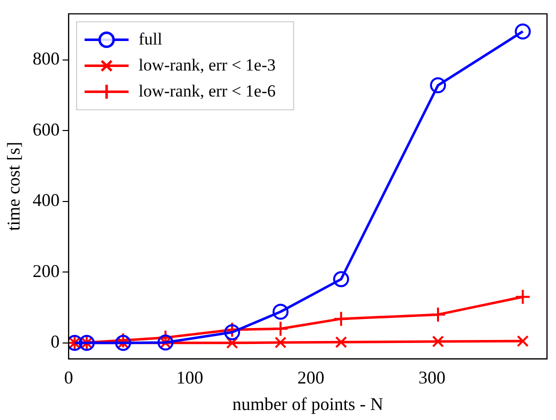 The height and width of the screenshot is (420, 556). What do you see at coordinates (207, 64) in the screenshot?
I see `legend-label: low-rank, err < 1e-3` at bounding box center [207, 64].